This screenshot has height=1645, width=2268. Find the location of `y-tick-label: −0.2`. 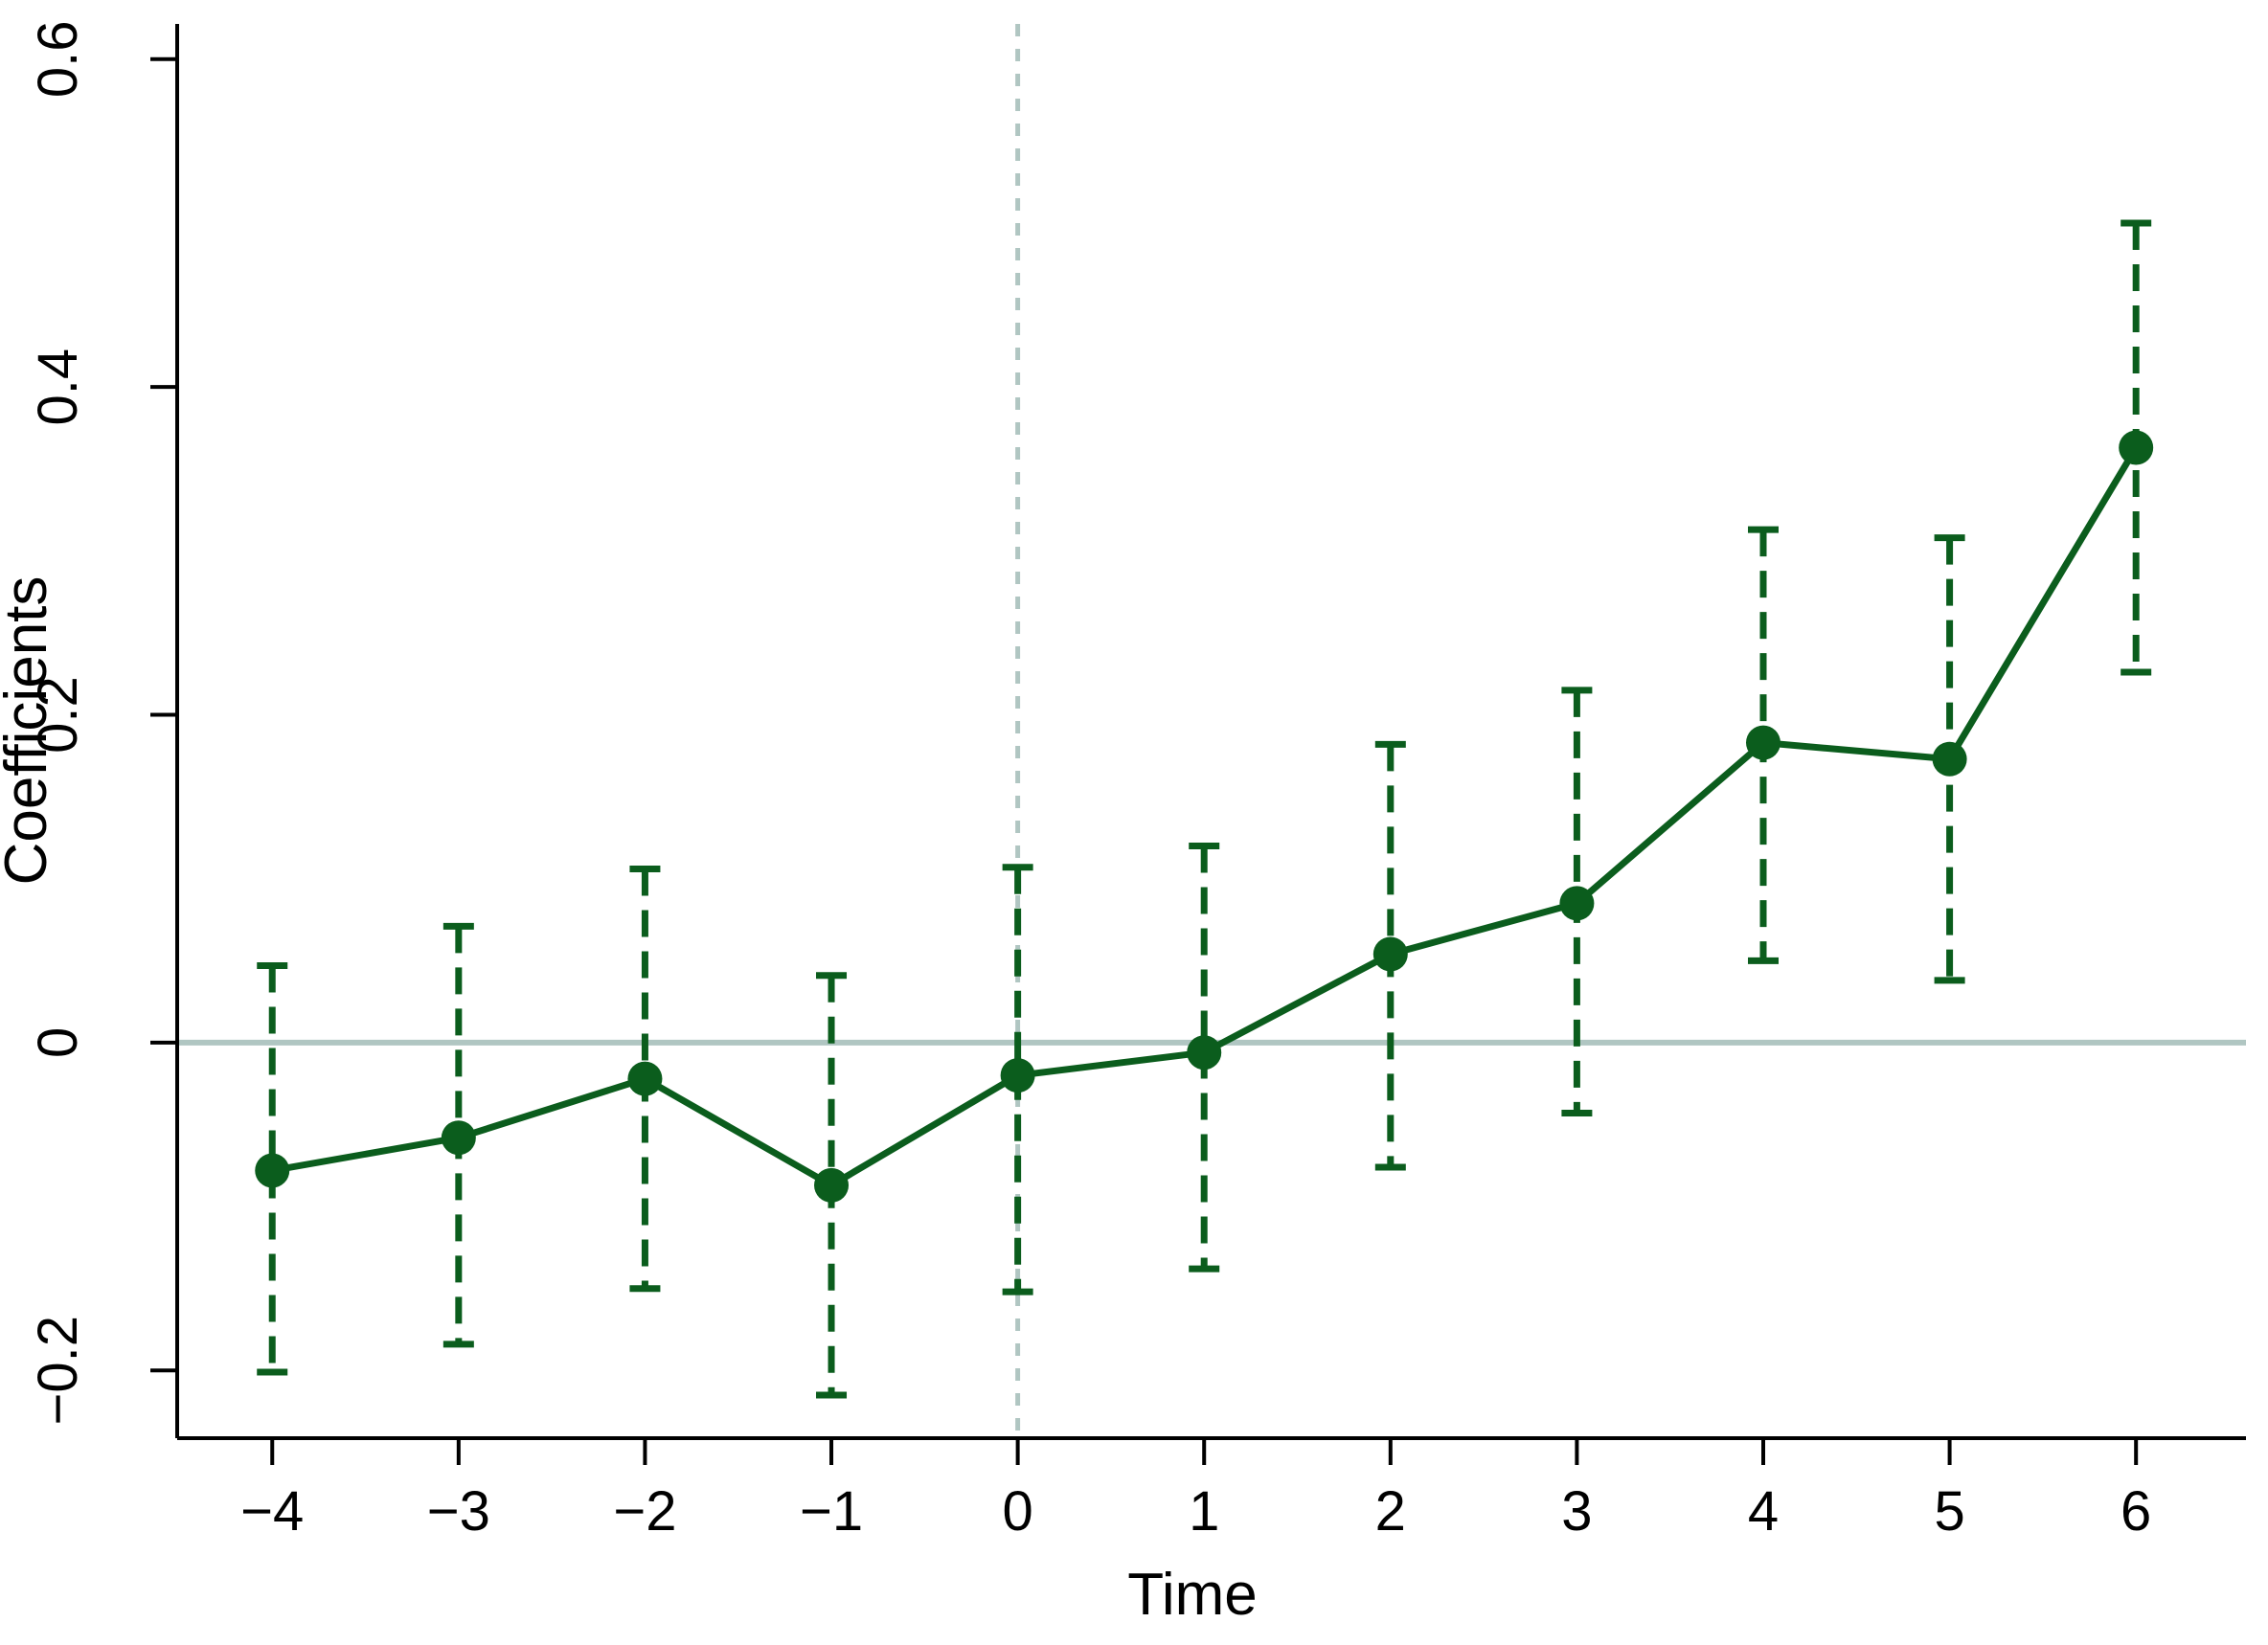

y-tick-label: −0.2 is located at coordinates (58, 1371).